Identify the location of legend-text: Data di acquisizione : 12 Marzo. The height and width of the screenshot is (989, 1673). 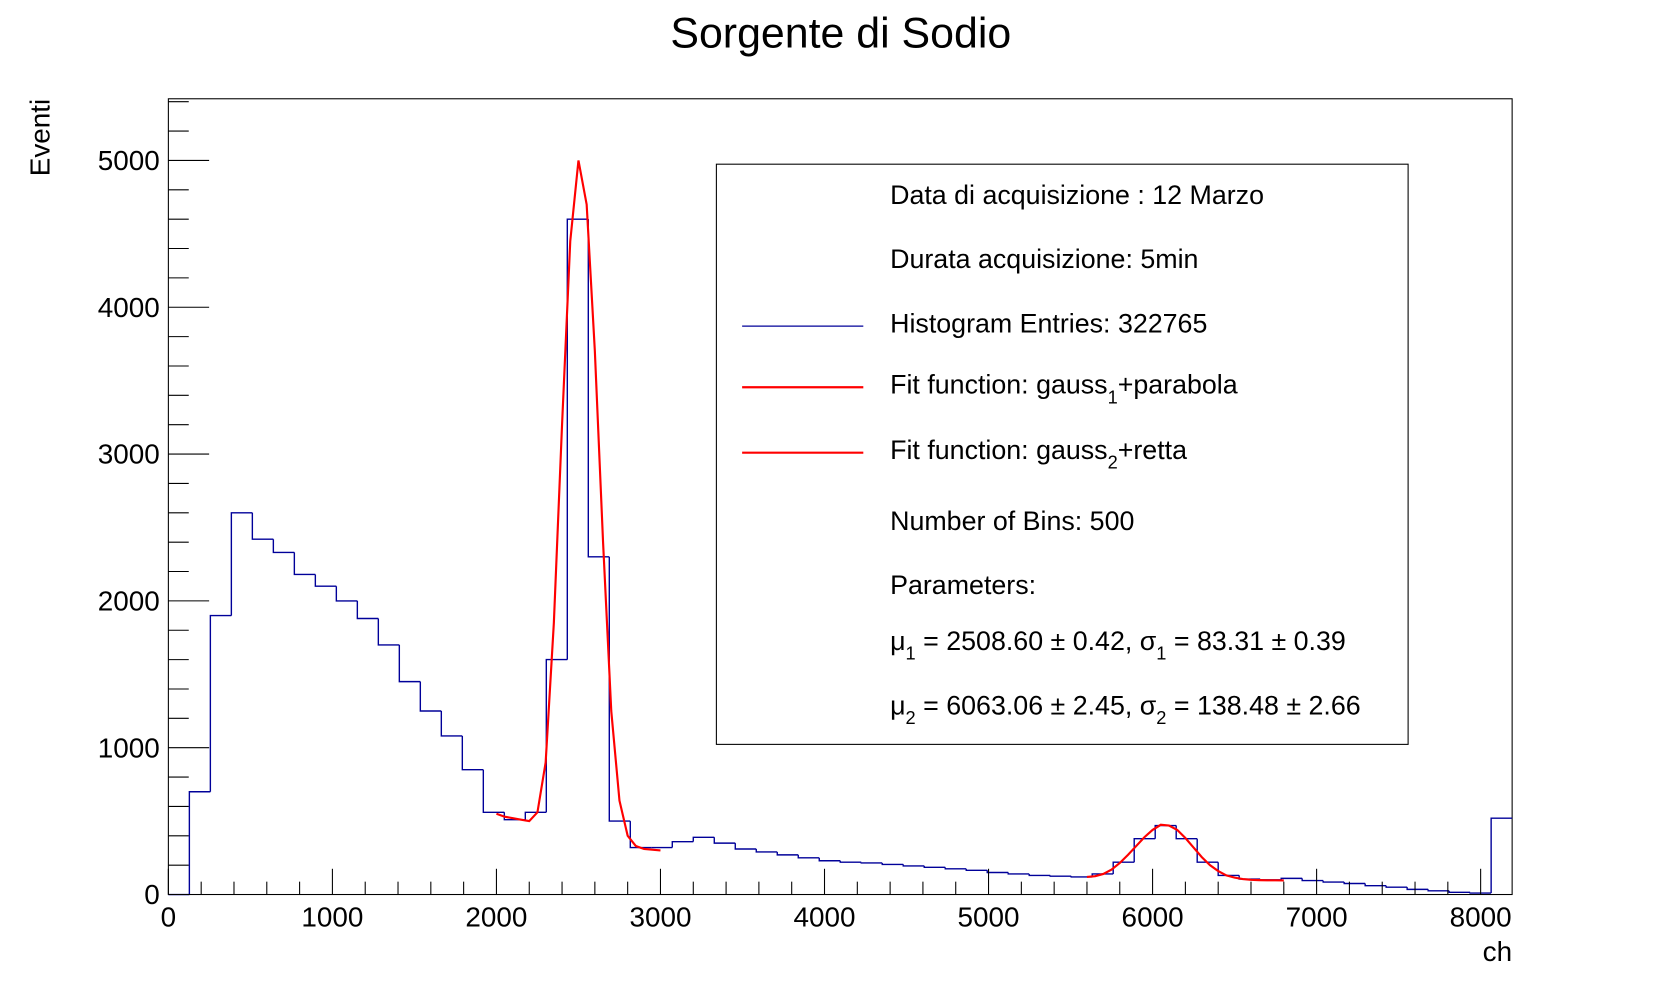
(1077, 195).